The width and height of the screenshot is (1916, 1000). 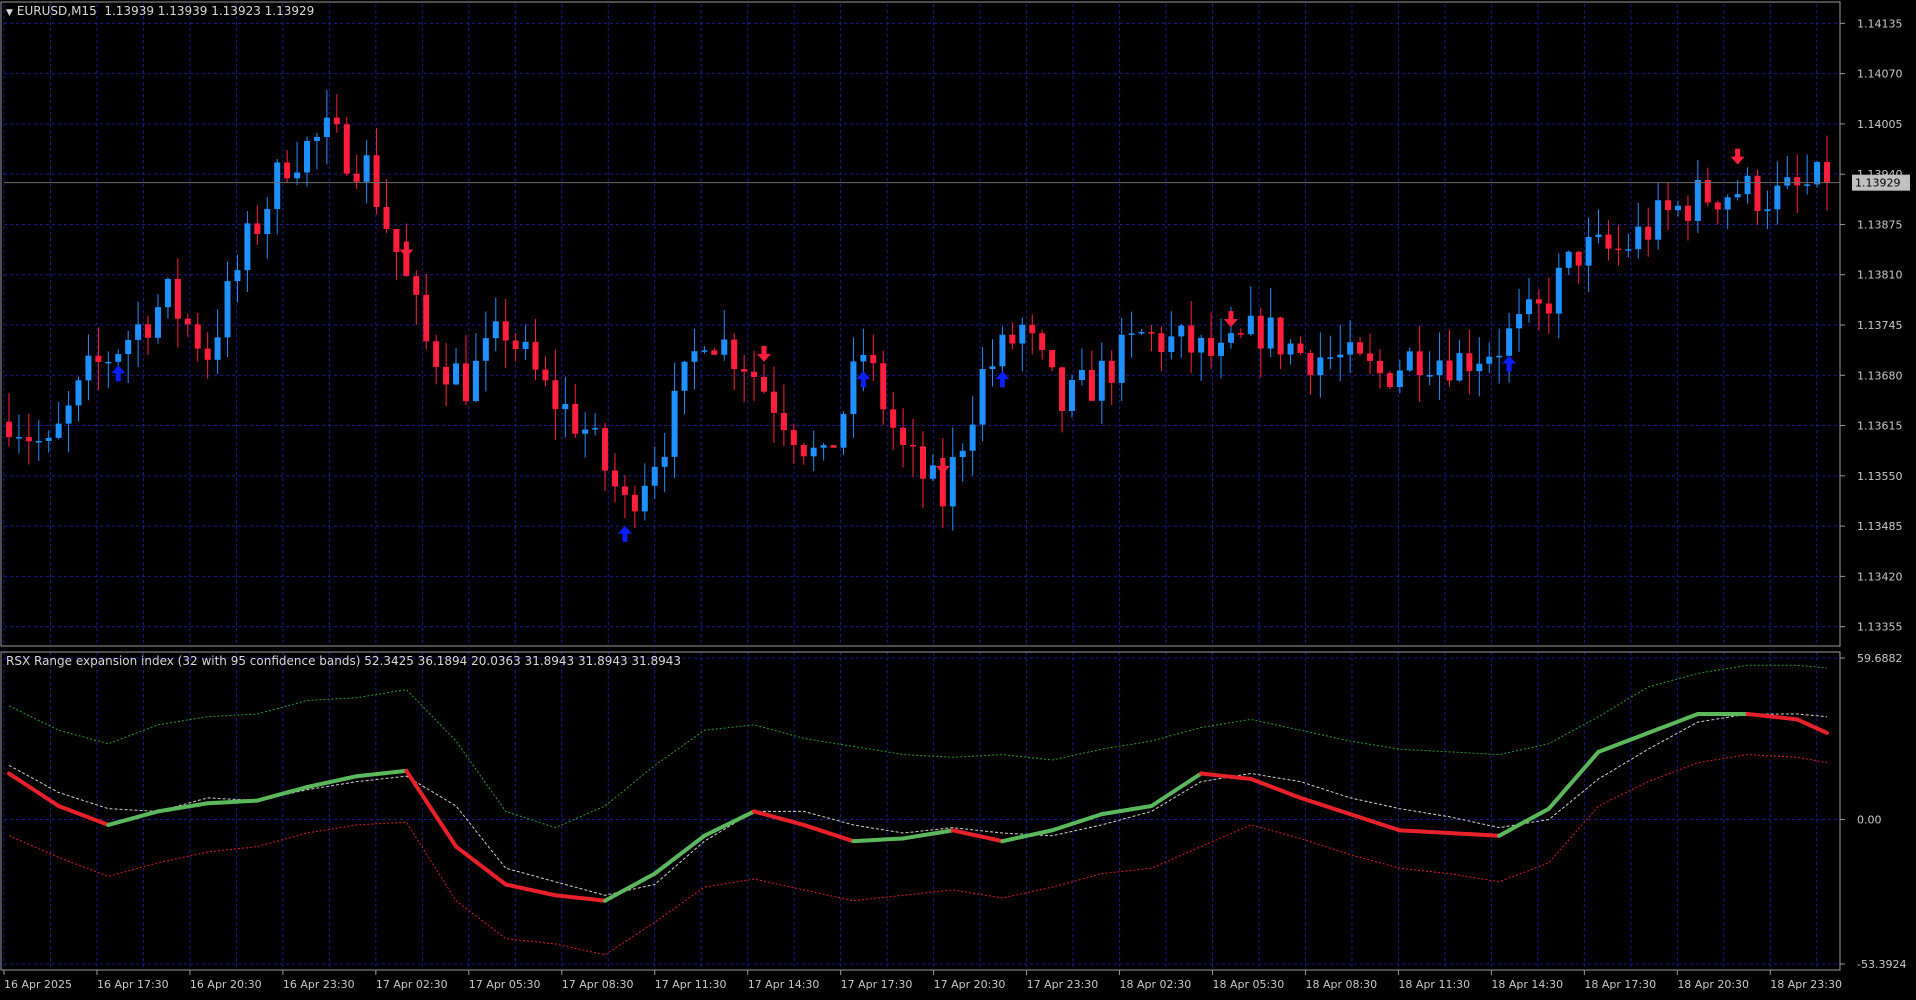 What do you see at coordinates (1880, 375) in the screenshot?
I see `price-tick-label: 1.13680` at bounding box center [1880, 375].